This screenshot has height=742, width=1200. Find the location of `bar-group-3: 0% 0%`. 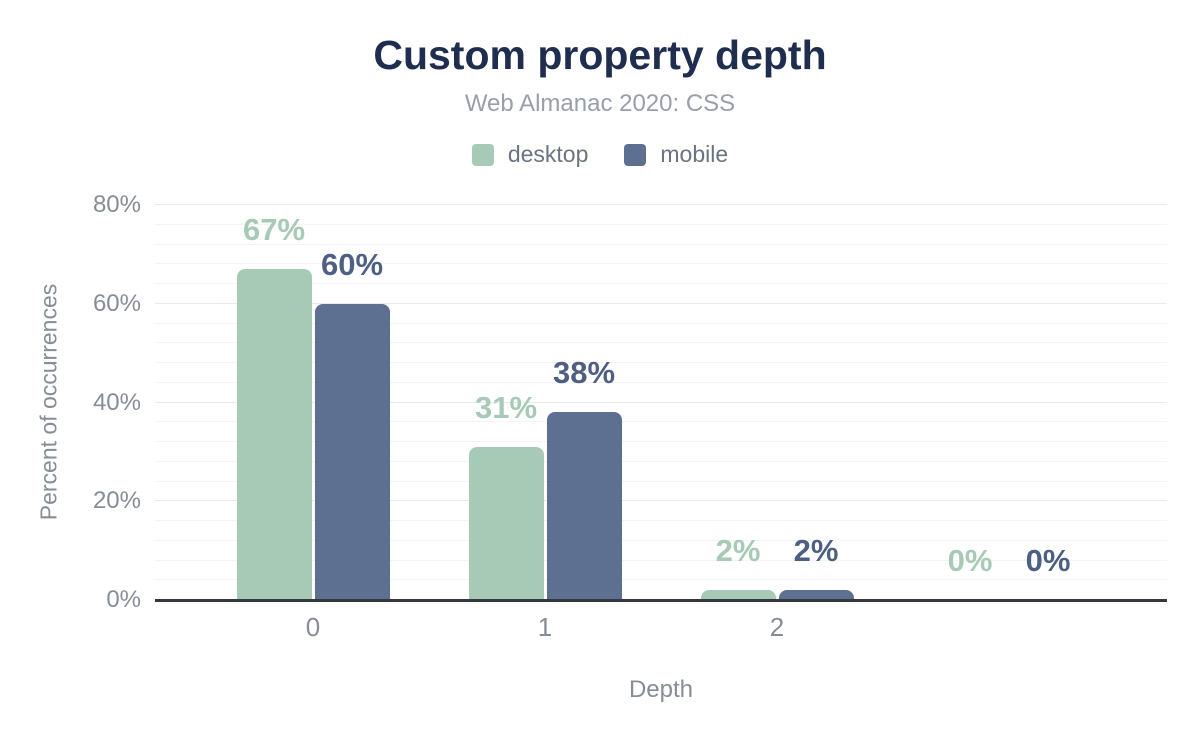

bar-group-3: 0% 0% is located at coordinates (1009, 402).